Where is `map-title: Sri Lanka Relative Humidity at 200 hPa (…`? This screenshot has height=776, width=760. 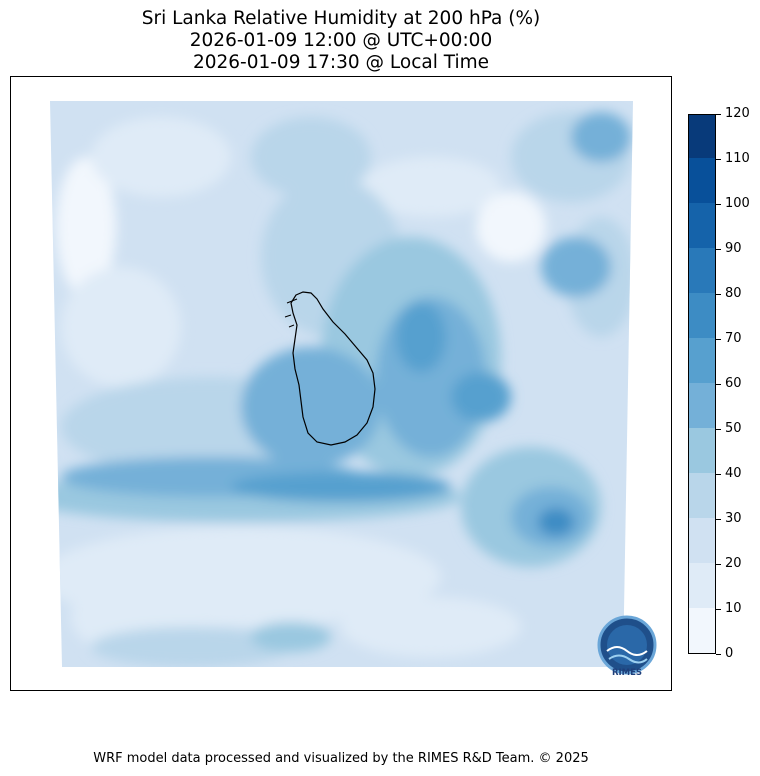 map-title: Sri Lanka Relative Humidity at 200 hPa (… is located at coordinates (341, 18).